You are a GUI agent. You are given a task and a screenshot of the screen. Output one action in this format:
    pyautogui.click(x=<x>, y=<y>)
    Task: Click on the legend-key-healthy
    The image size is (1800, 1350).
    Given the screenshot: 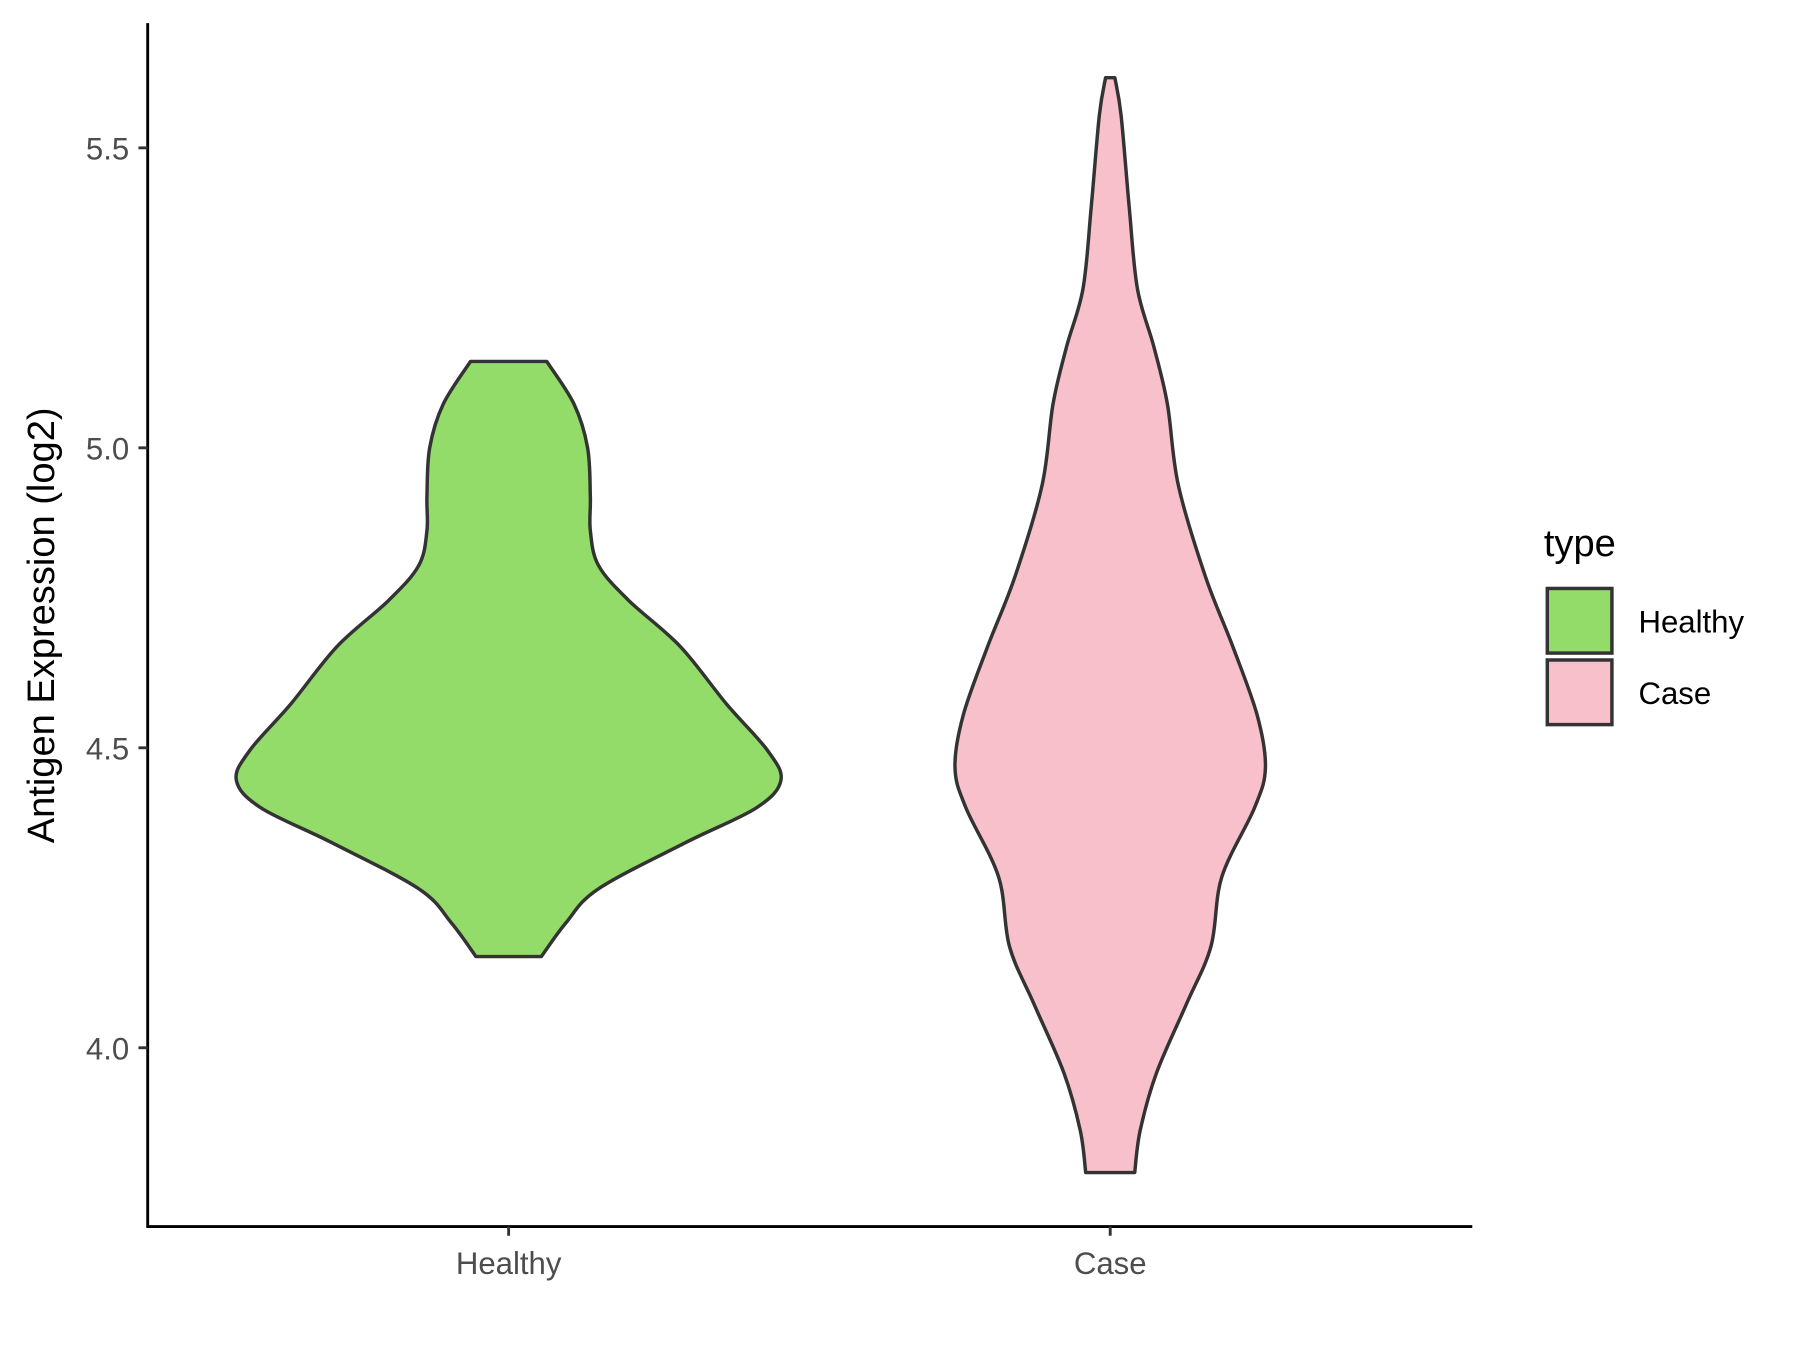 What is the action you would take?
    pyautogui.click(x=1579, y=620)
    